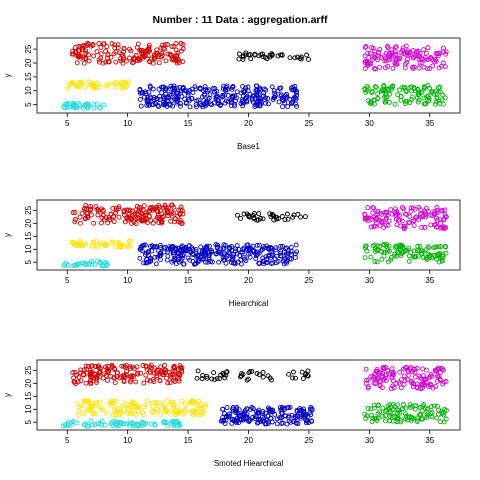 Image resolution: width=480 pixels, height=480 pixels. What do you see at coordinates (28, 395) in the screenshot?
I see `y-tick-label: 15` at bounding box center [28, 395].